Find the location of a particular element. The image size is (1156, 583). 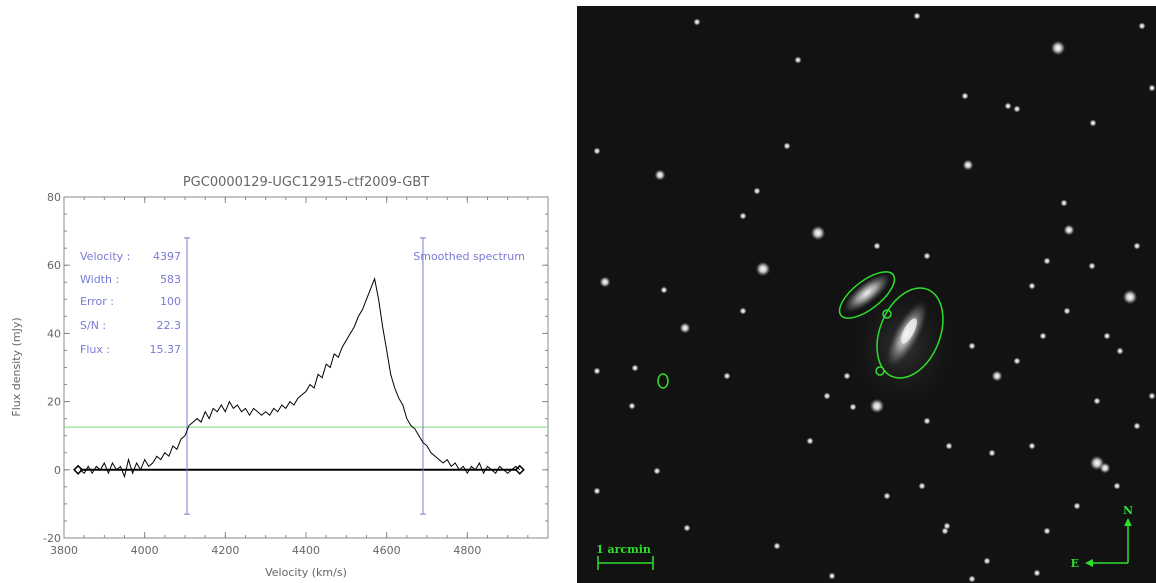

aperture-ellipse-west is located at coordinates (663, 381).